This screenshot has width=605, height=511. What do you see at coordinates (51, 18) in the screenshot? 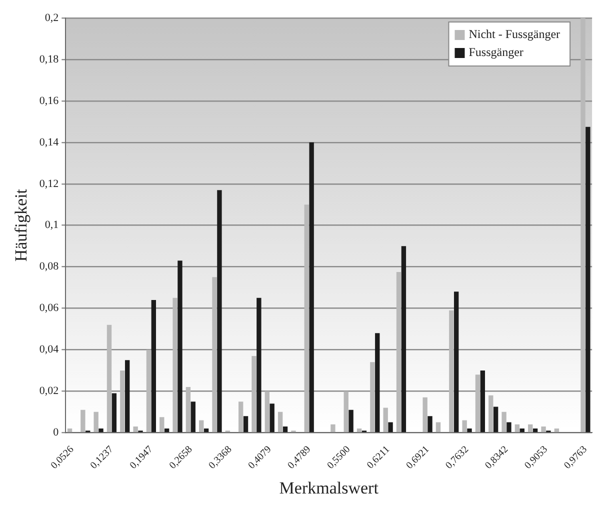
I see `y-tick-label: 0,2` at bounding box center [51, 18].